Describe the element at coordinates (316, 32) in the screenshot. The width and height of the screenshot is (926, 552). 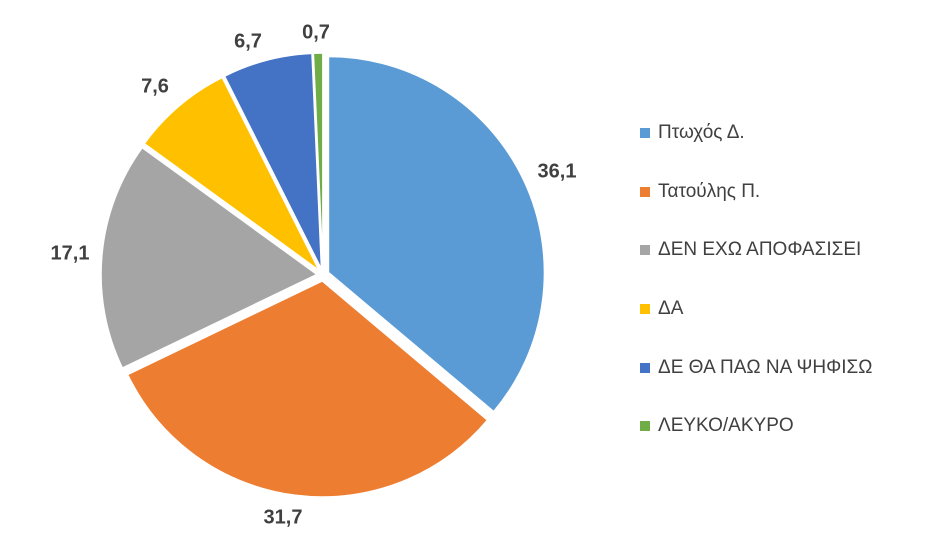
I see `data-label-6: 0,7` at that location.